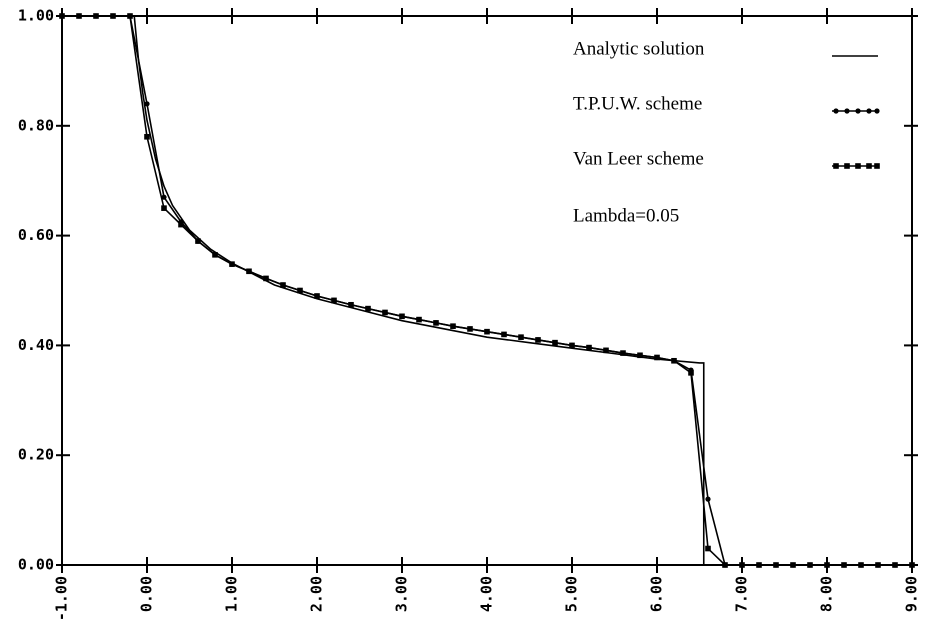  Describe the element at coordinates (232, 594) in the screenshot. I see `x-tick-label: 1.00` at that location.